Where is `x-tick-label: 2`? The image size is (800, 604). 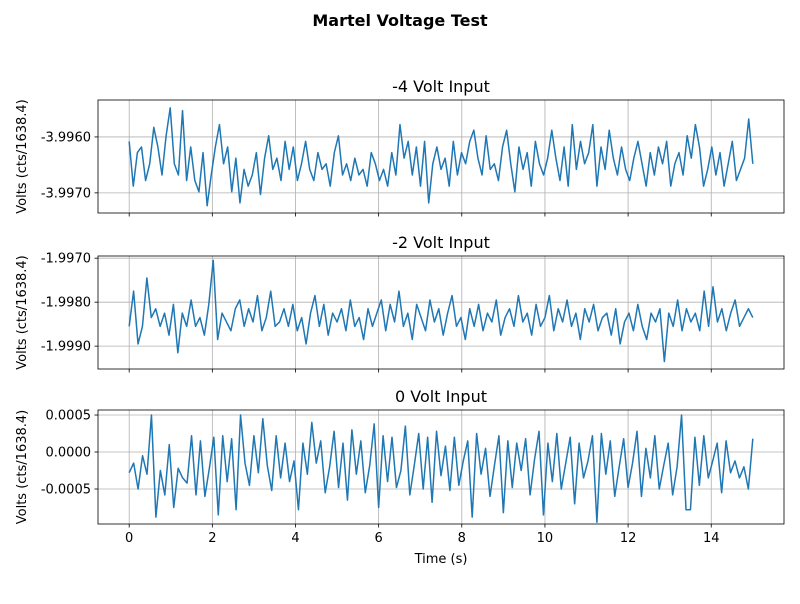
x-tick-label: 2 is located at coordinates (212, 538).